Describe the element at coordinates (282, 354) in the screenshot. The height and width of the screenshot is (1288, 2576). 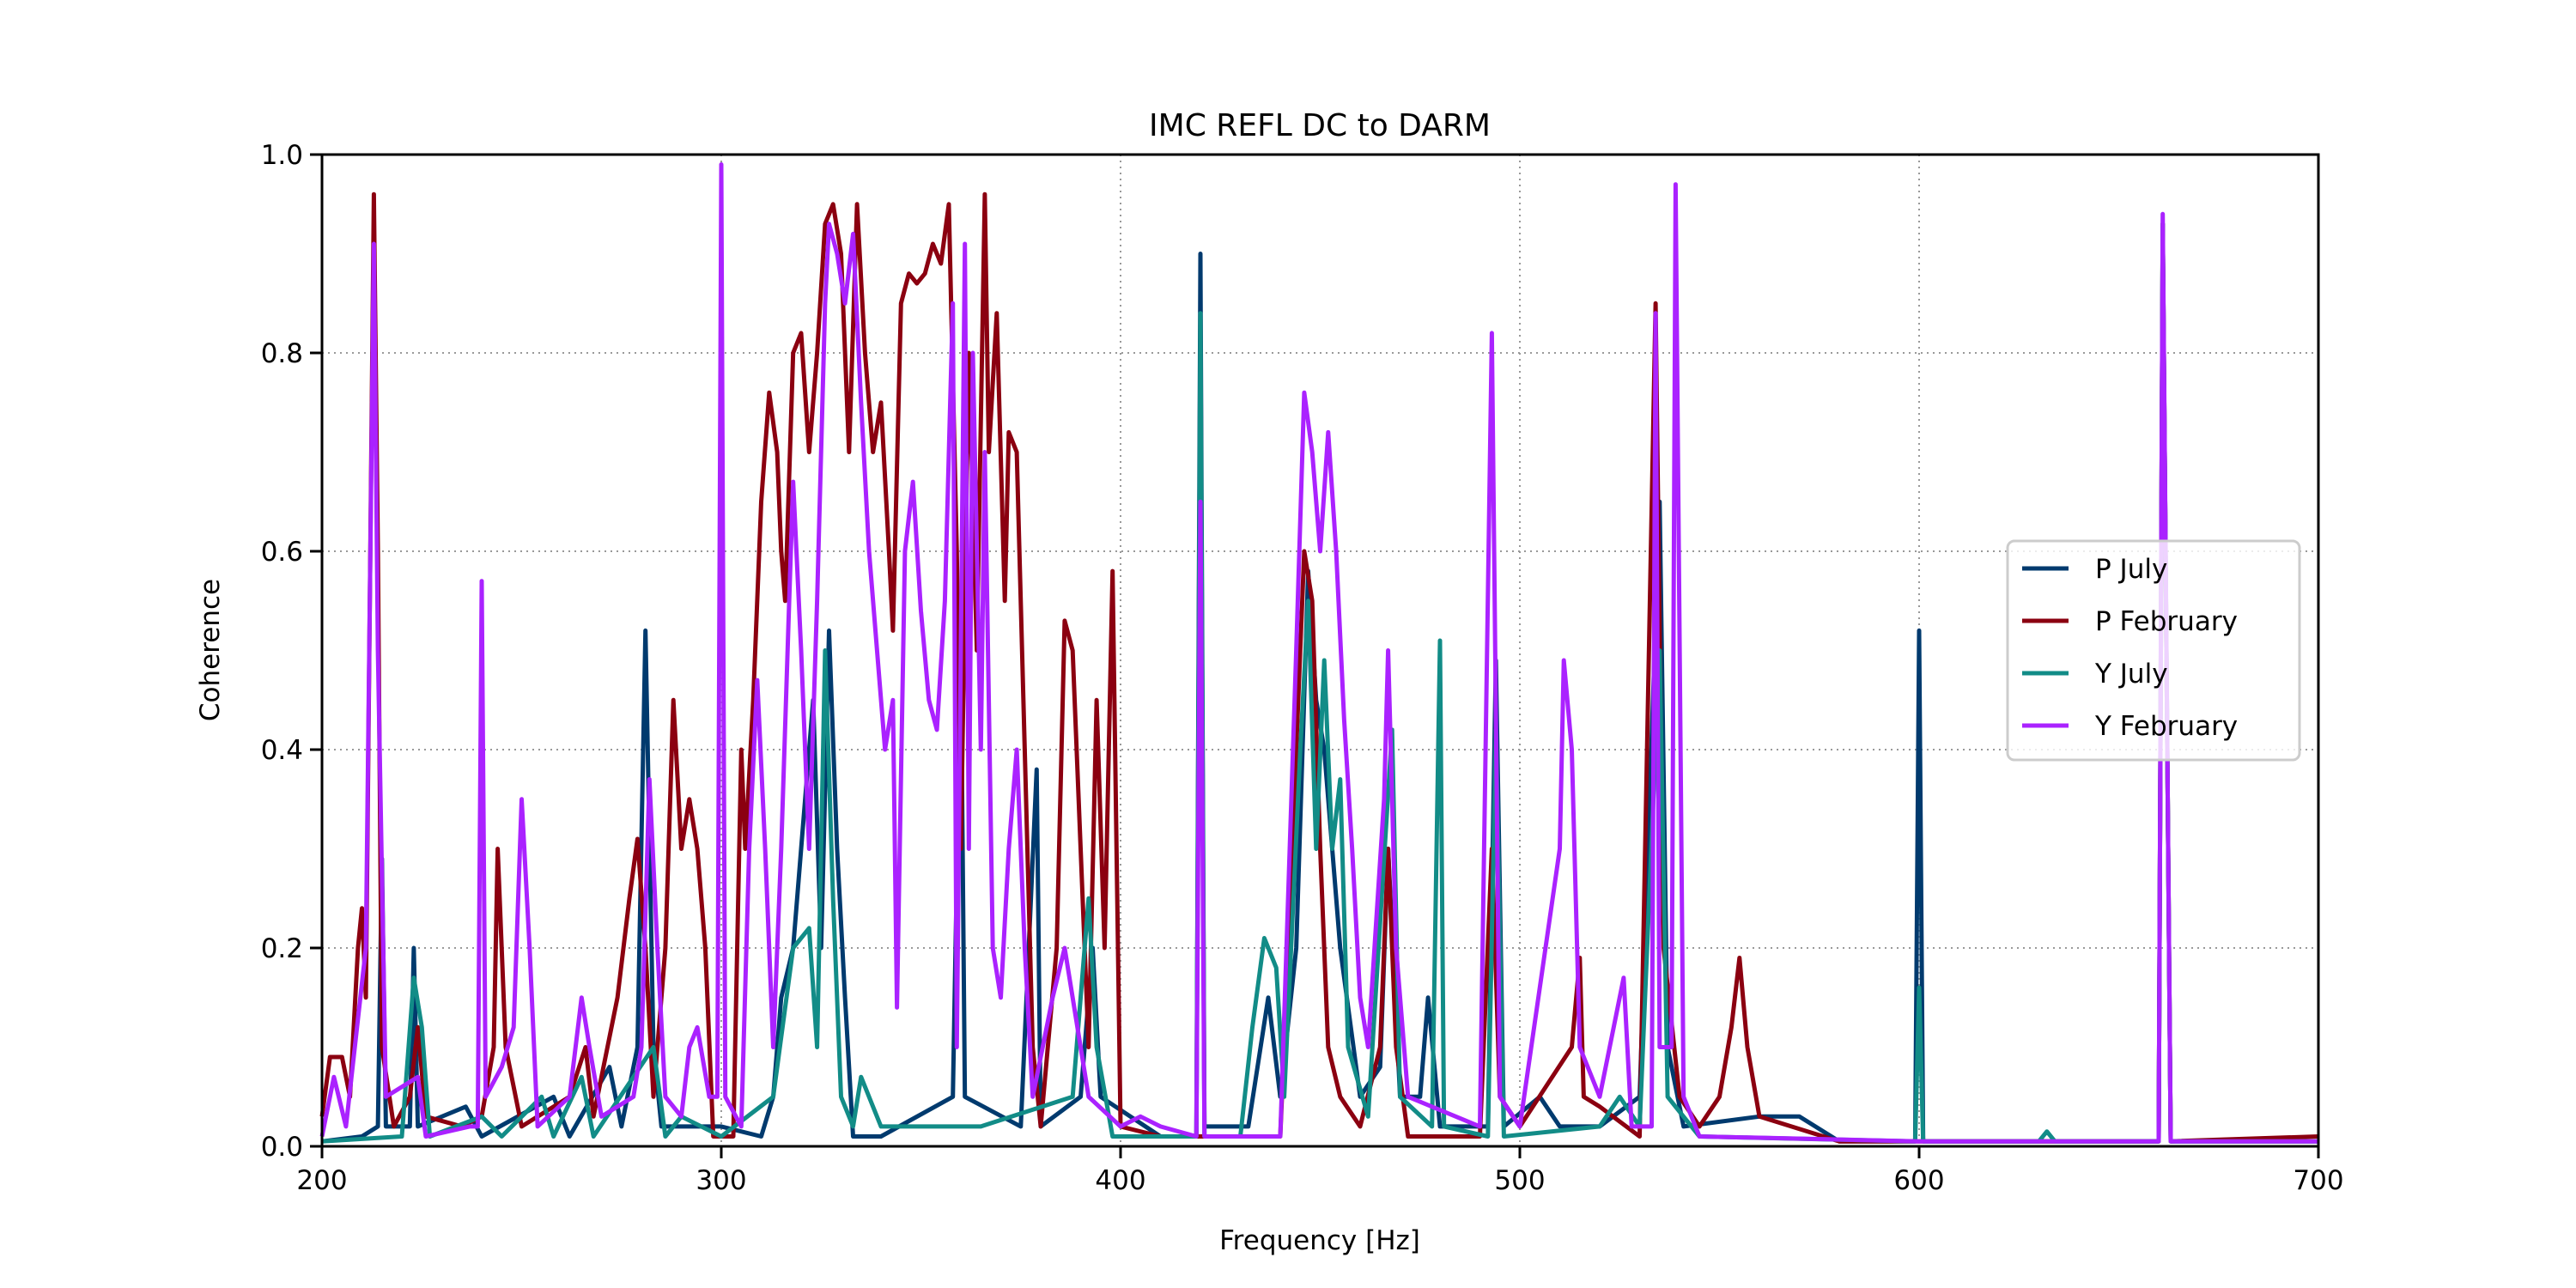
I see `y-tick-label: 0.8` at that location.